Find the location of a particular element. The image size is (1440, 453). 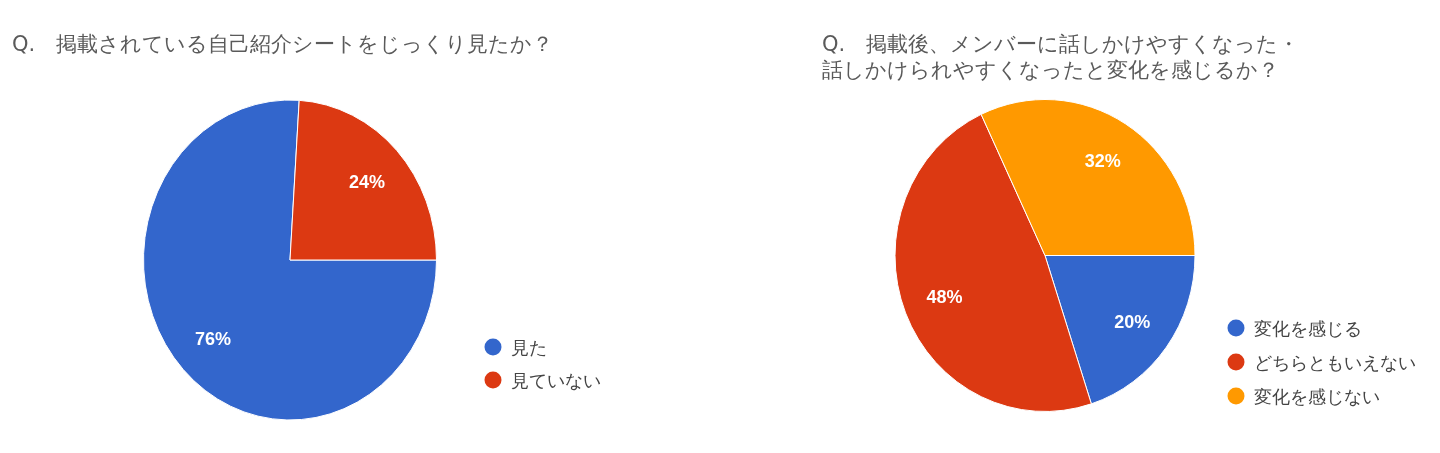

data-label: 24% is located at coordinates (366, 181).